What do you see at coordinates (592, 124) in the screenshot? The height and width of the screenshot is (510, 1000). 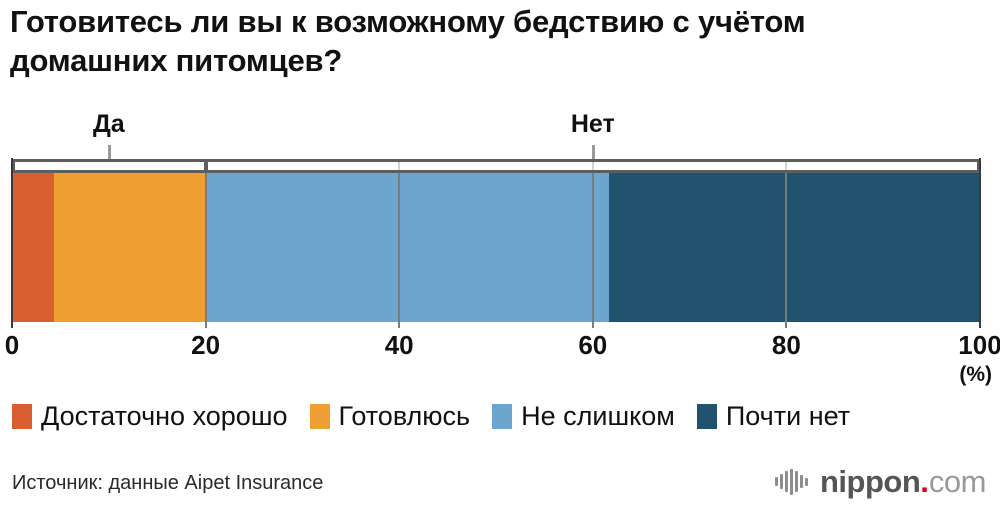 I see `bracket-label-net: Нет` at bounding box center [592, 124].